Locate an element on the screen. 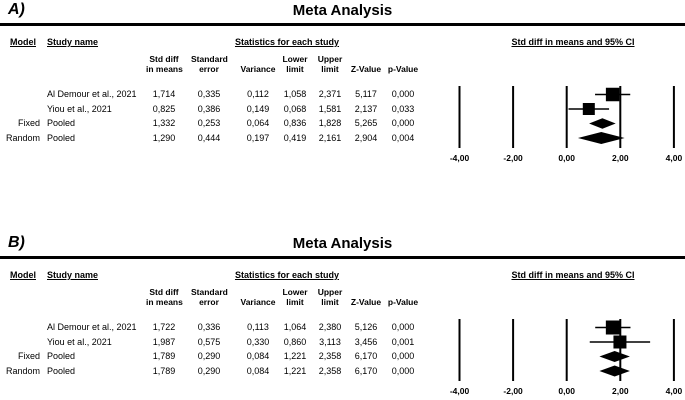 This screenshot has width=685, height=400. stat-value-cell: 2,904 is located at coordinates (366, 137).